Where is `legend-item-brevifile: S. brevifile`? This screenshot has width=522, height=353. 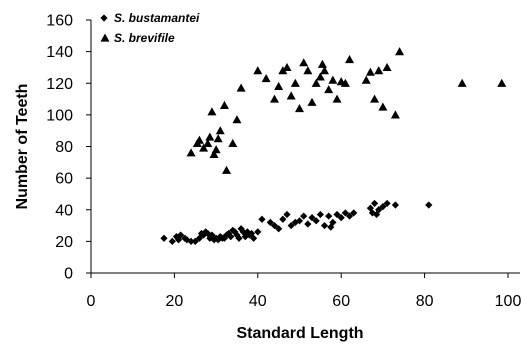 legend-item-brevifile: S. brevifile is located at coordinates (137, 38).